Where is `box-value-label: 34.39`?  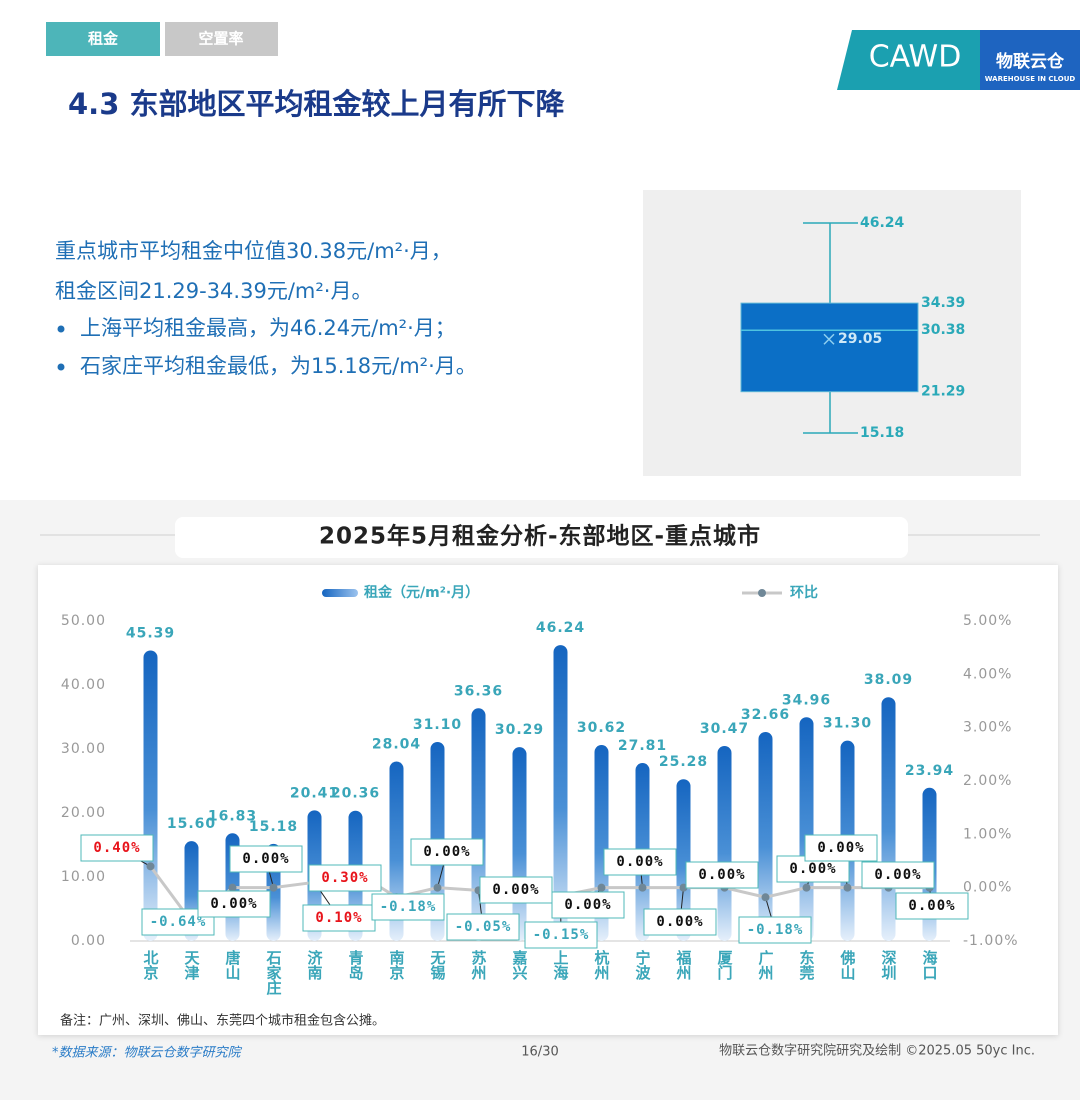
box-value-label: 34.39 is located at coordinates (943, 303).